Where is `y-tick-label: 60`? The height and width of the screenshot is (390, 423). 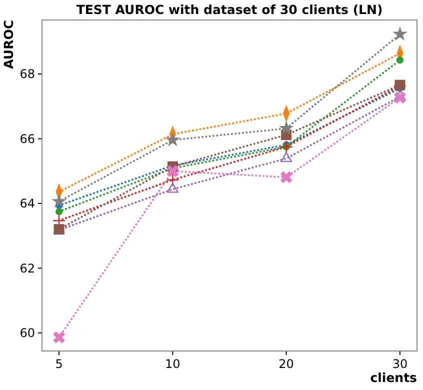
y-tick-label: 60 is located at coordinates (27, 333).